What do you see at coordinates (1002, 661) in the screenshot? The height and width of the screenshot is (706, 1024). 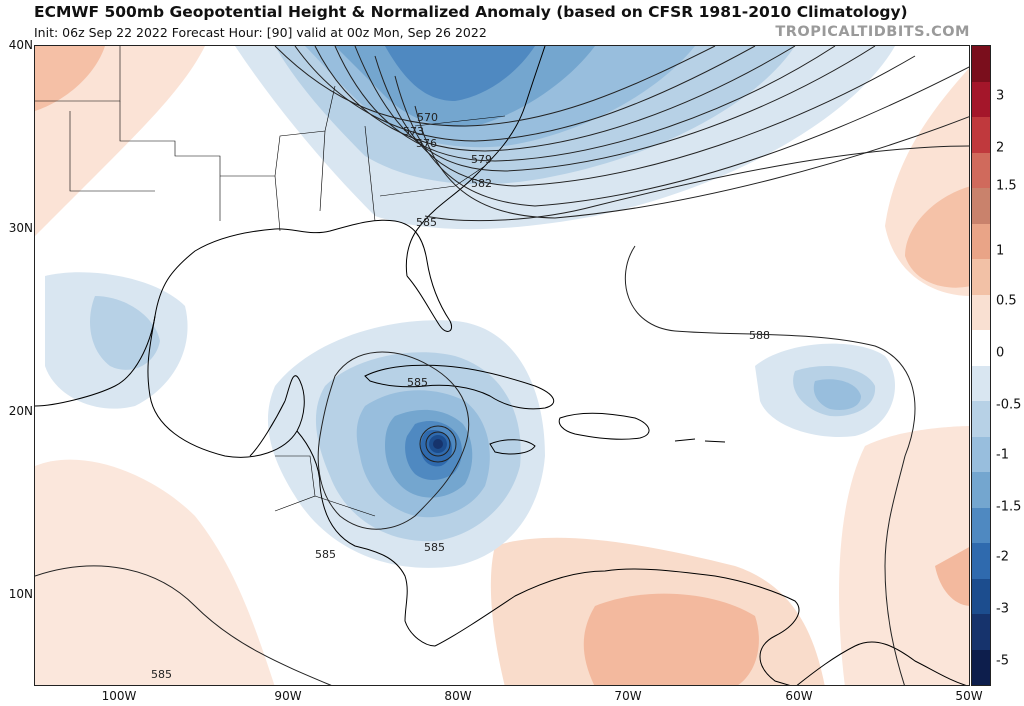 I see `colorbar-label-neg-5: -5` at bounding box center [1002, 661].